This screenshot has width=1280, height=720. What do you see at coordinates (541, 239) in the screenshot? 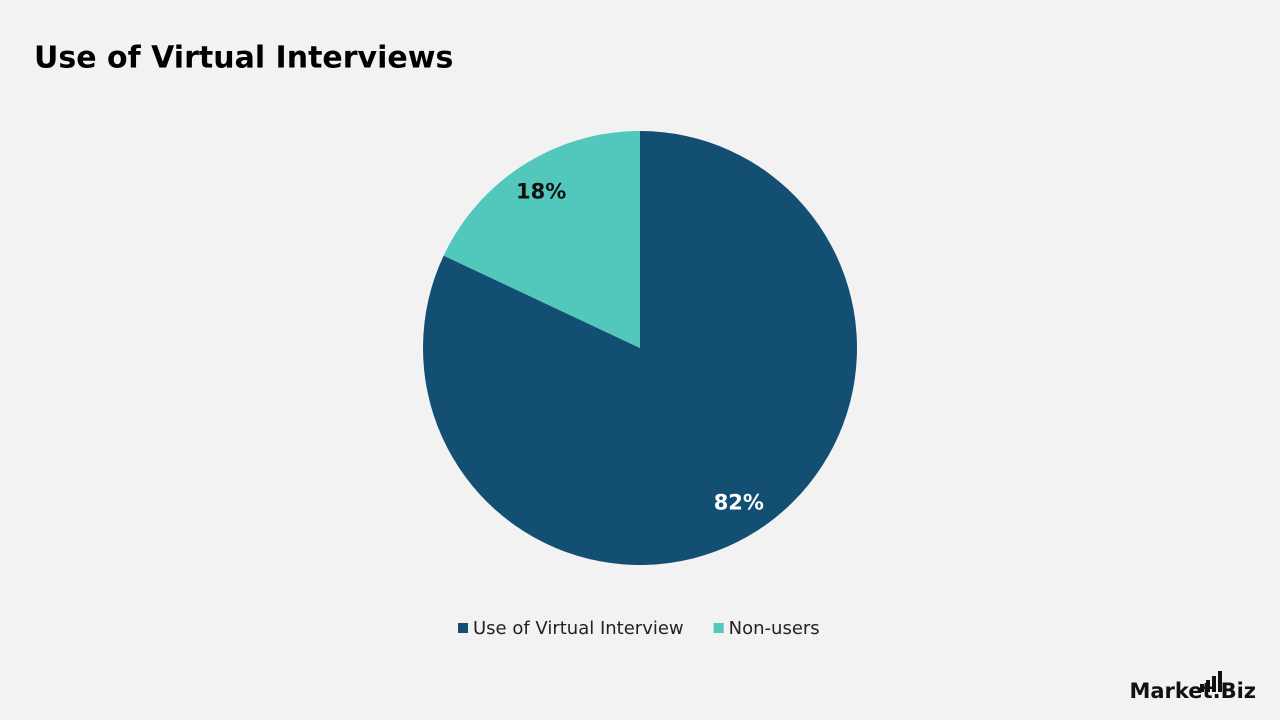
I see `pie-slice` at bounding box center [541, 239].